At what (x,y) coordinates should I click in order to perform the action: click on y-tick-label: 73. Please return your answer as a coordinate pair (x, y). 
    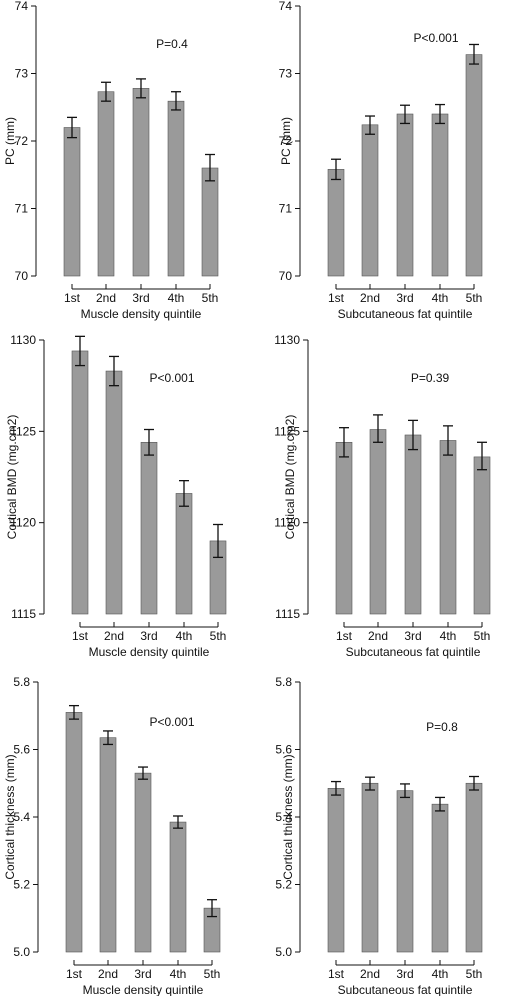
    Looking at the image, I should click on (286, 74).